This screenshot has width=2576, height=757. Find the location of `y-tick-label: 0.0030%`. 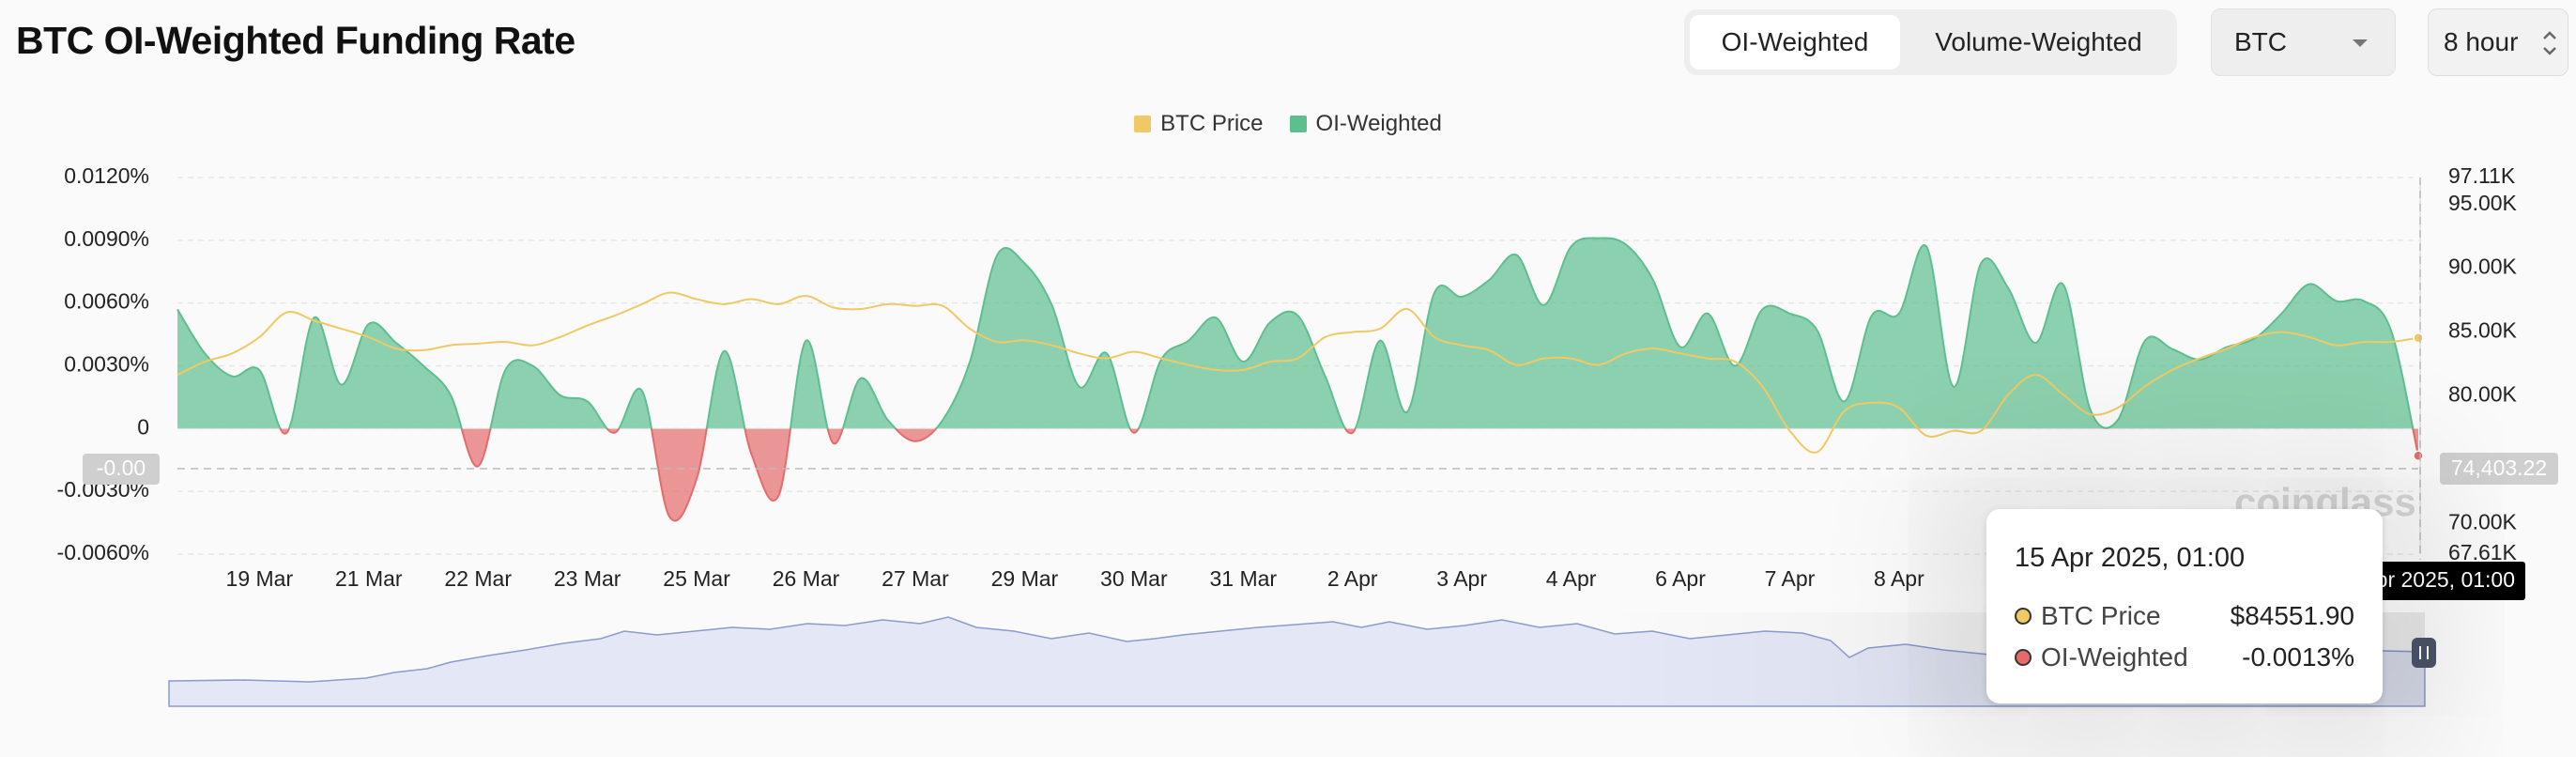

y-tick-label: 0.0030% is located at coordinates (107, 364).